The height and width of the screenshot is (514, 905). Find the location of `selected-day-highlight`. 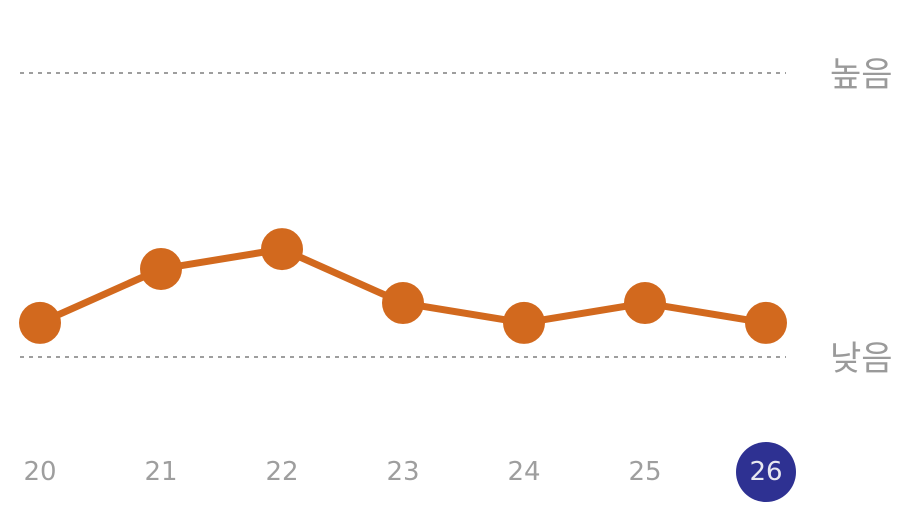

selected-day-highlight is located at coordinates (766, 472).